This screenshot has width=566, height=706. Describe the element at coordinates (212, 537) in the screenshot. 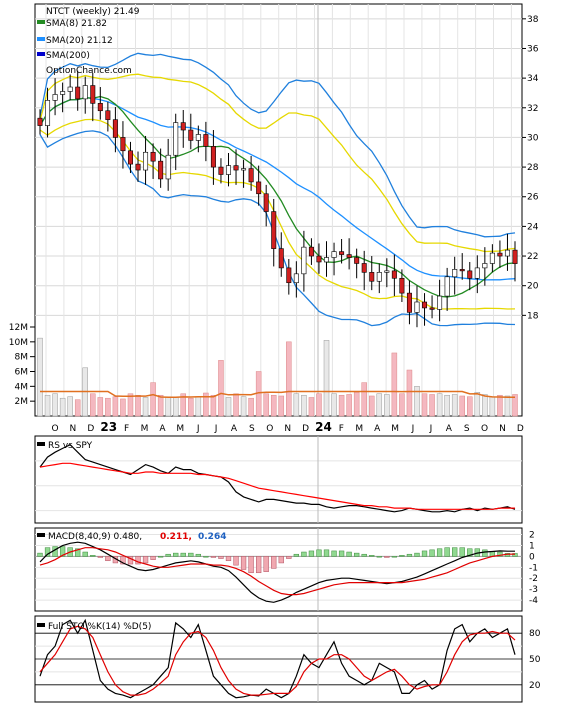

I see `macd-histogram-value: 0.264` at that location.